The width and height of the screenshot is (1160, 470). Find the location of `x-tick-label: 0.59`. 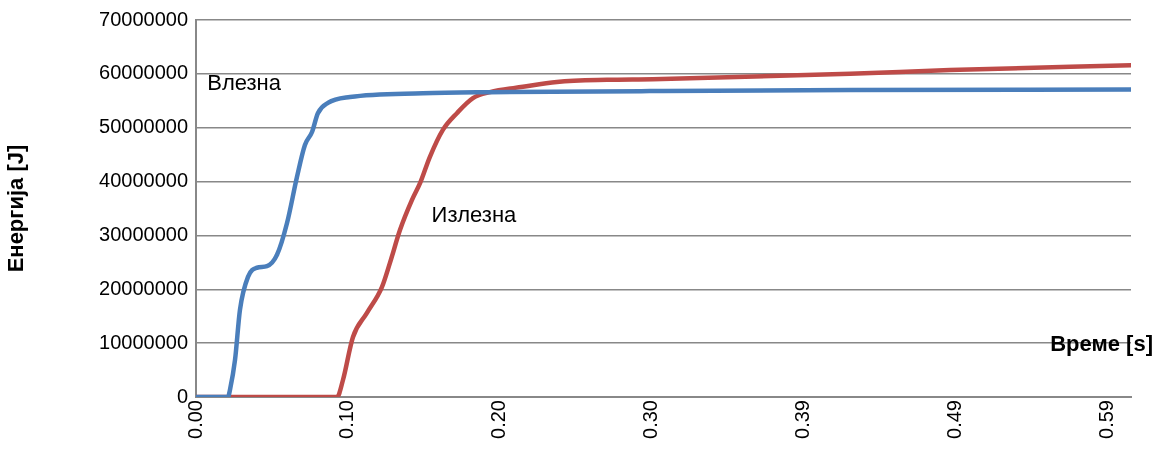

x-tick-label: 0.59 is located at coordinates (1106, 419).